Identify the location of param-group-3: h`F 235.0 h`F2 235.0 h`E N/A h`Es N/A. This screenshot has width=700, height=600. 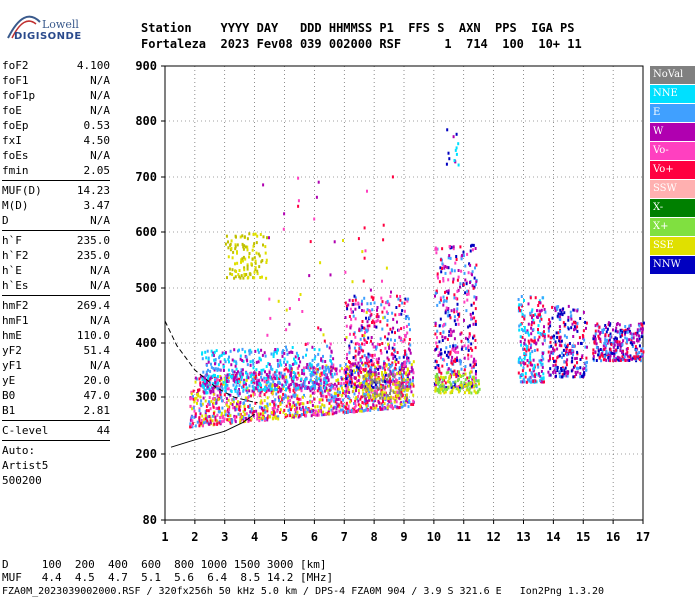
(56, 263).